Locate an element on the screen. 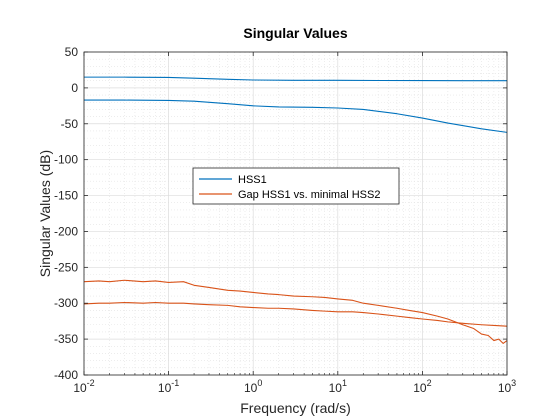 Image resolution: width=560 pixels, height=420 pixels. x-tick-label: 10³ is located at coordinates (507, 386).